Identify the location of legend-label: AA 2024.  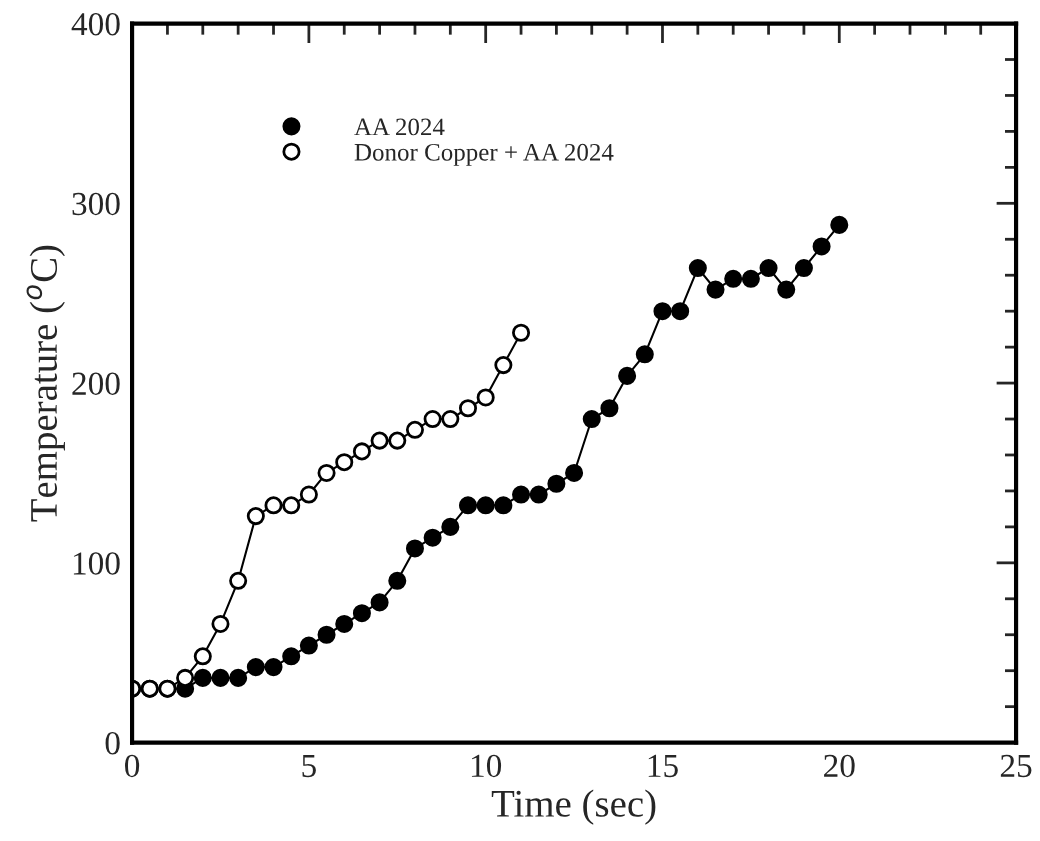
(399, 127).